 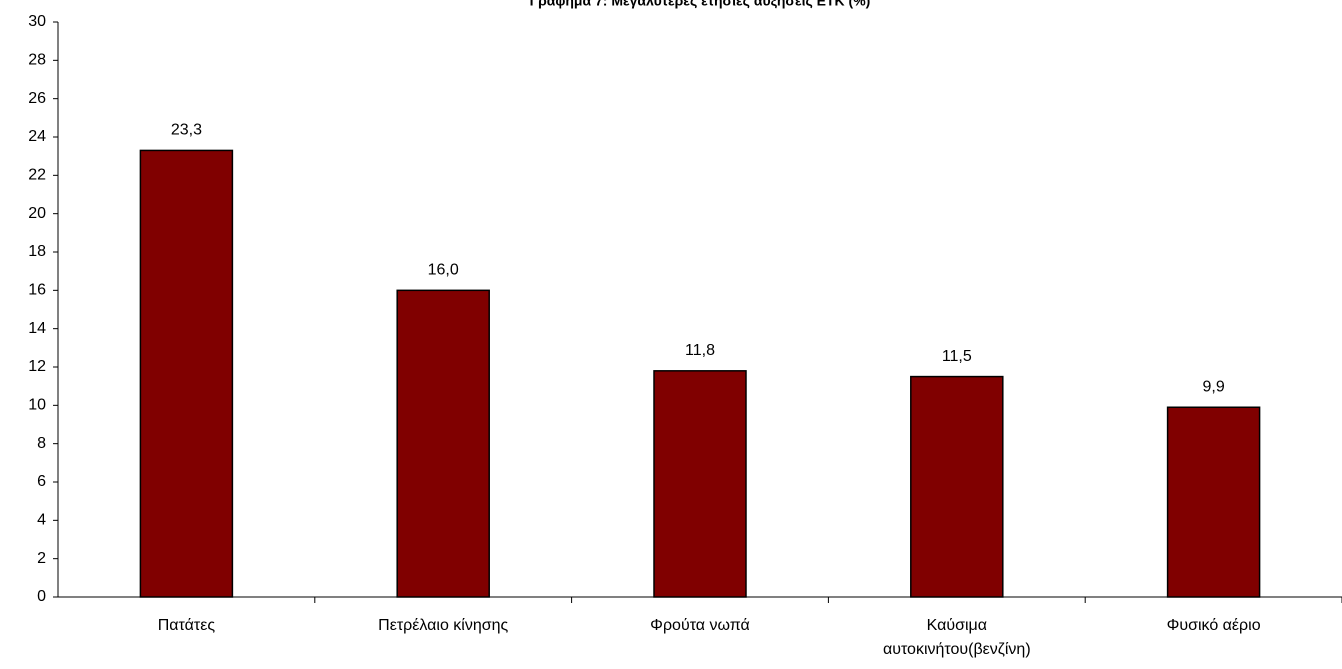 What do you see at coordinates (186, 130) in the screenshot?
I see `value-label: 23,3` at bounding box center [186, 130].